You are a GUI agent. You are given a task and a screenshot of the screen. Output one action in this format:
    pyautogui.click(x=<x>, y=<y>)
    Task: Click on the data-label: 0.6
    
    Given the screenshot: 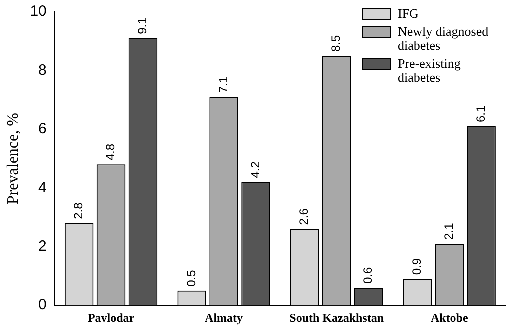 What is the action you would take?
    pyautogui.click(x=368, y=275)
    